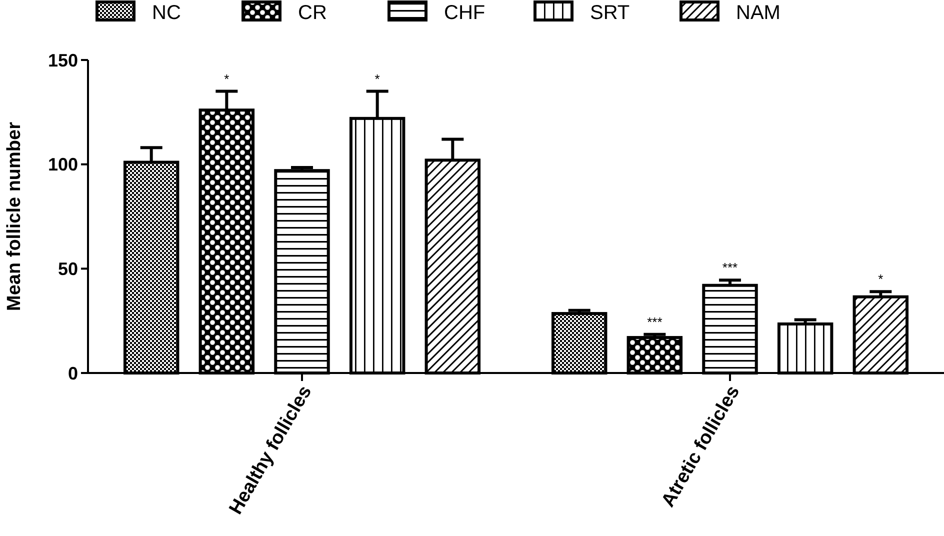 Image resolution: width=944 pixels, height=536 pixels. I want to click on y-axis-title: Mean follicle number, so click(14, 216).